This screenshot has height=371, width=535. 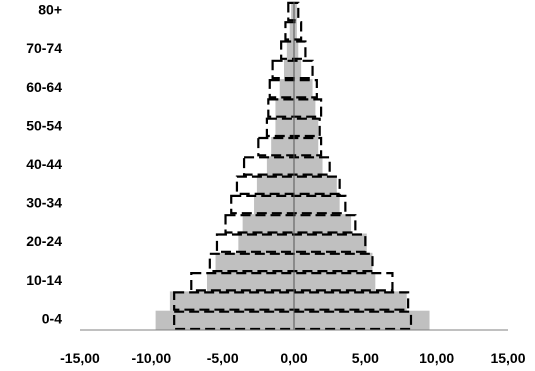 I want to click on y-tick-label: 0-4, so click(x=52, y=318).